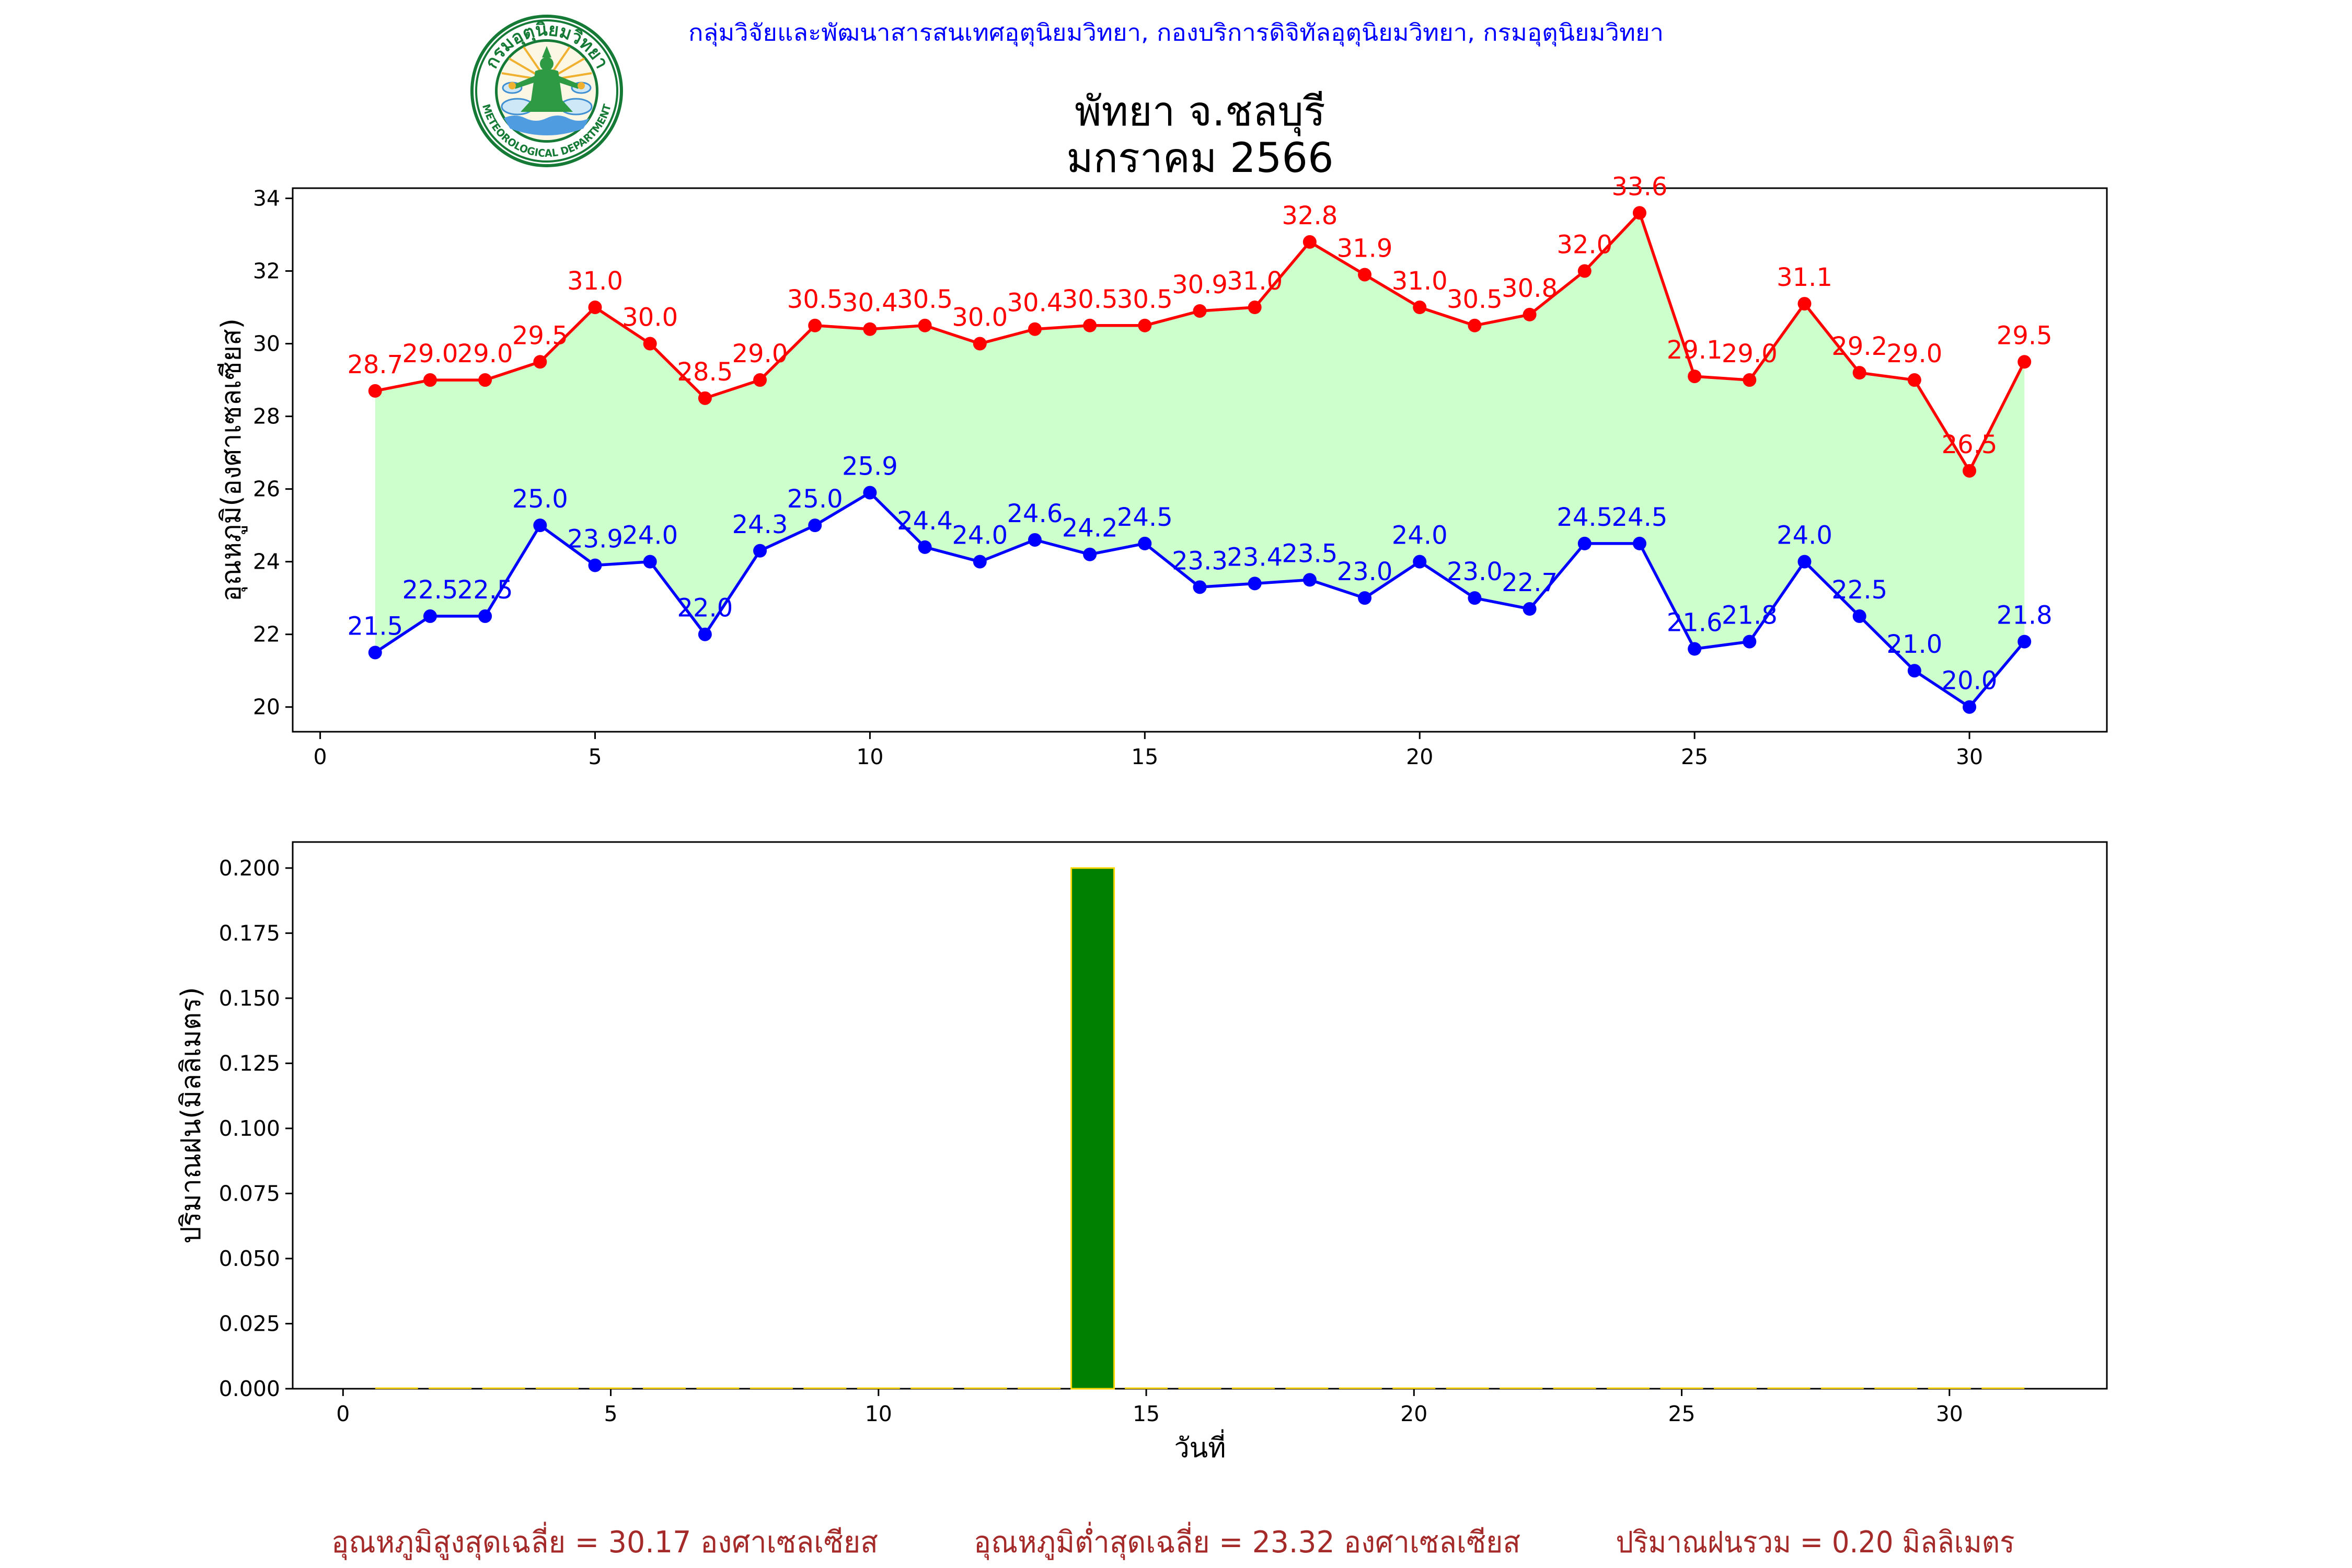  Describe the element at coordinates (343, 1413) in the screenshot. I see `rainfall-x-tick-label: 0` at that location.